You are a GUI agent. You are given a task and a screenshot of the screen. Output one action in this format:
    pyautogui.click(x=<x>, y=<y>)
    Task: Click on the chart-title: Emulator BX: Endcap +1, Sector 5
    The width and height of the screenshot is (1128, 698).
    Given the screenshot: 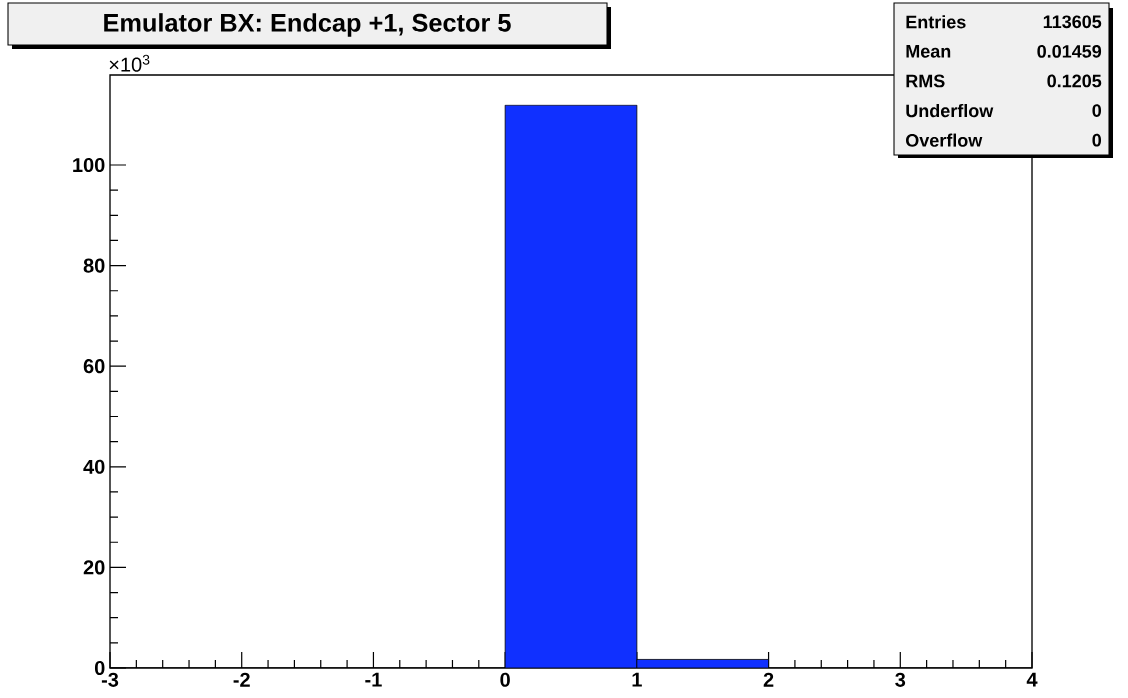 What is the action you would take?
    pyautogui.click(x=307, y=25)
    